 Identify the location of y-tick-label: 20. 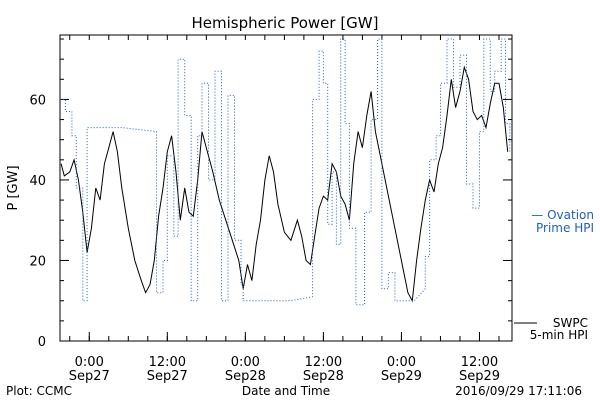
(37, 261).